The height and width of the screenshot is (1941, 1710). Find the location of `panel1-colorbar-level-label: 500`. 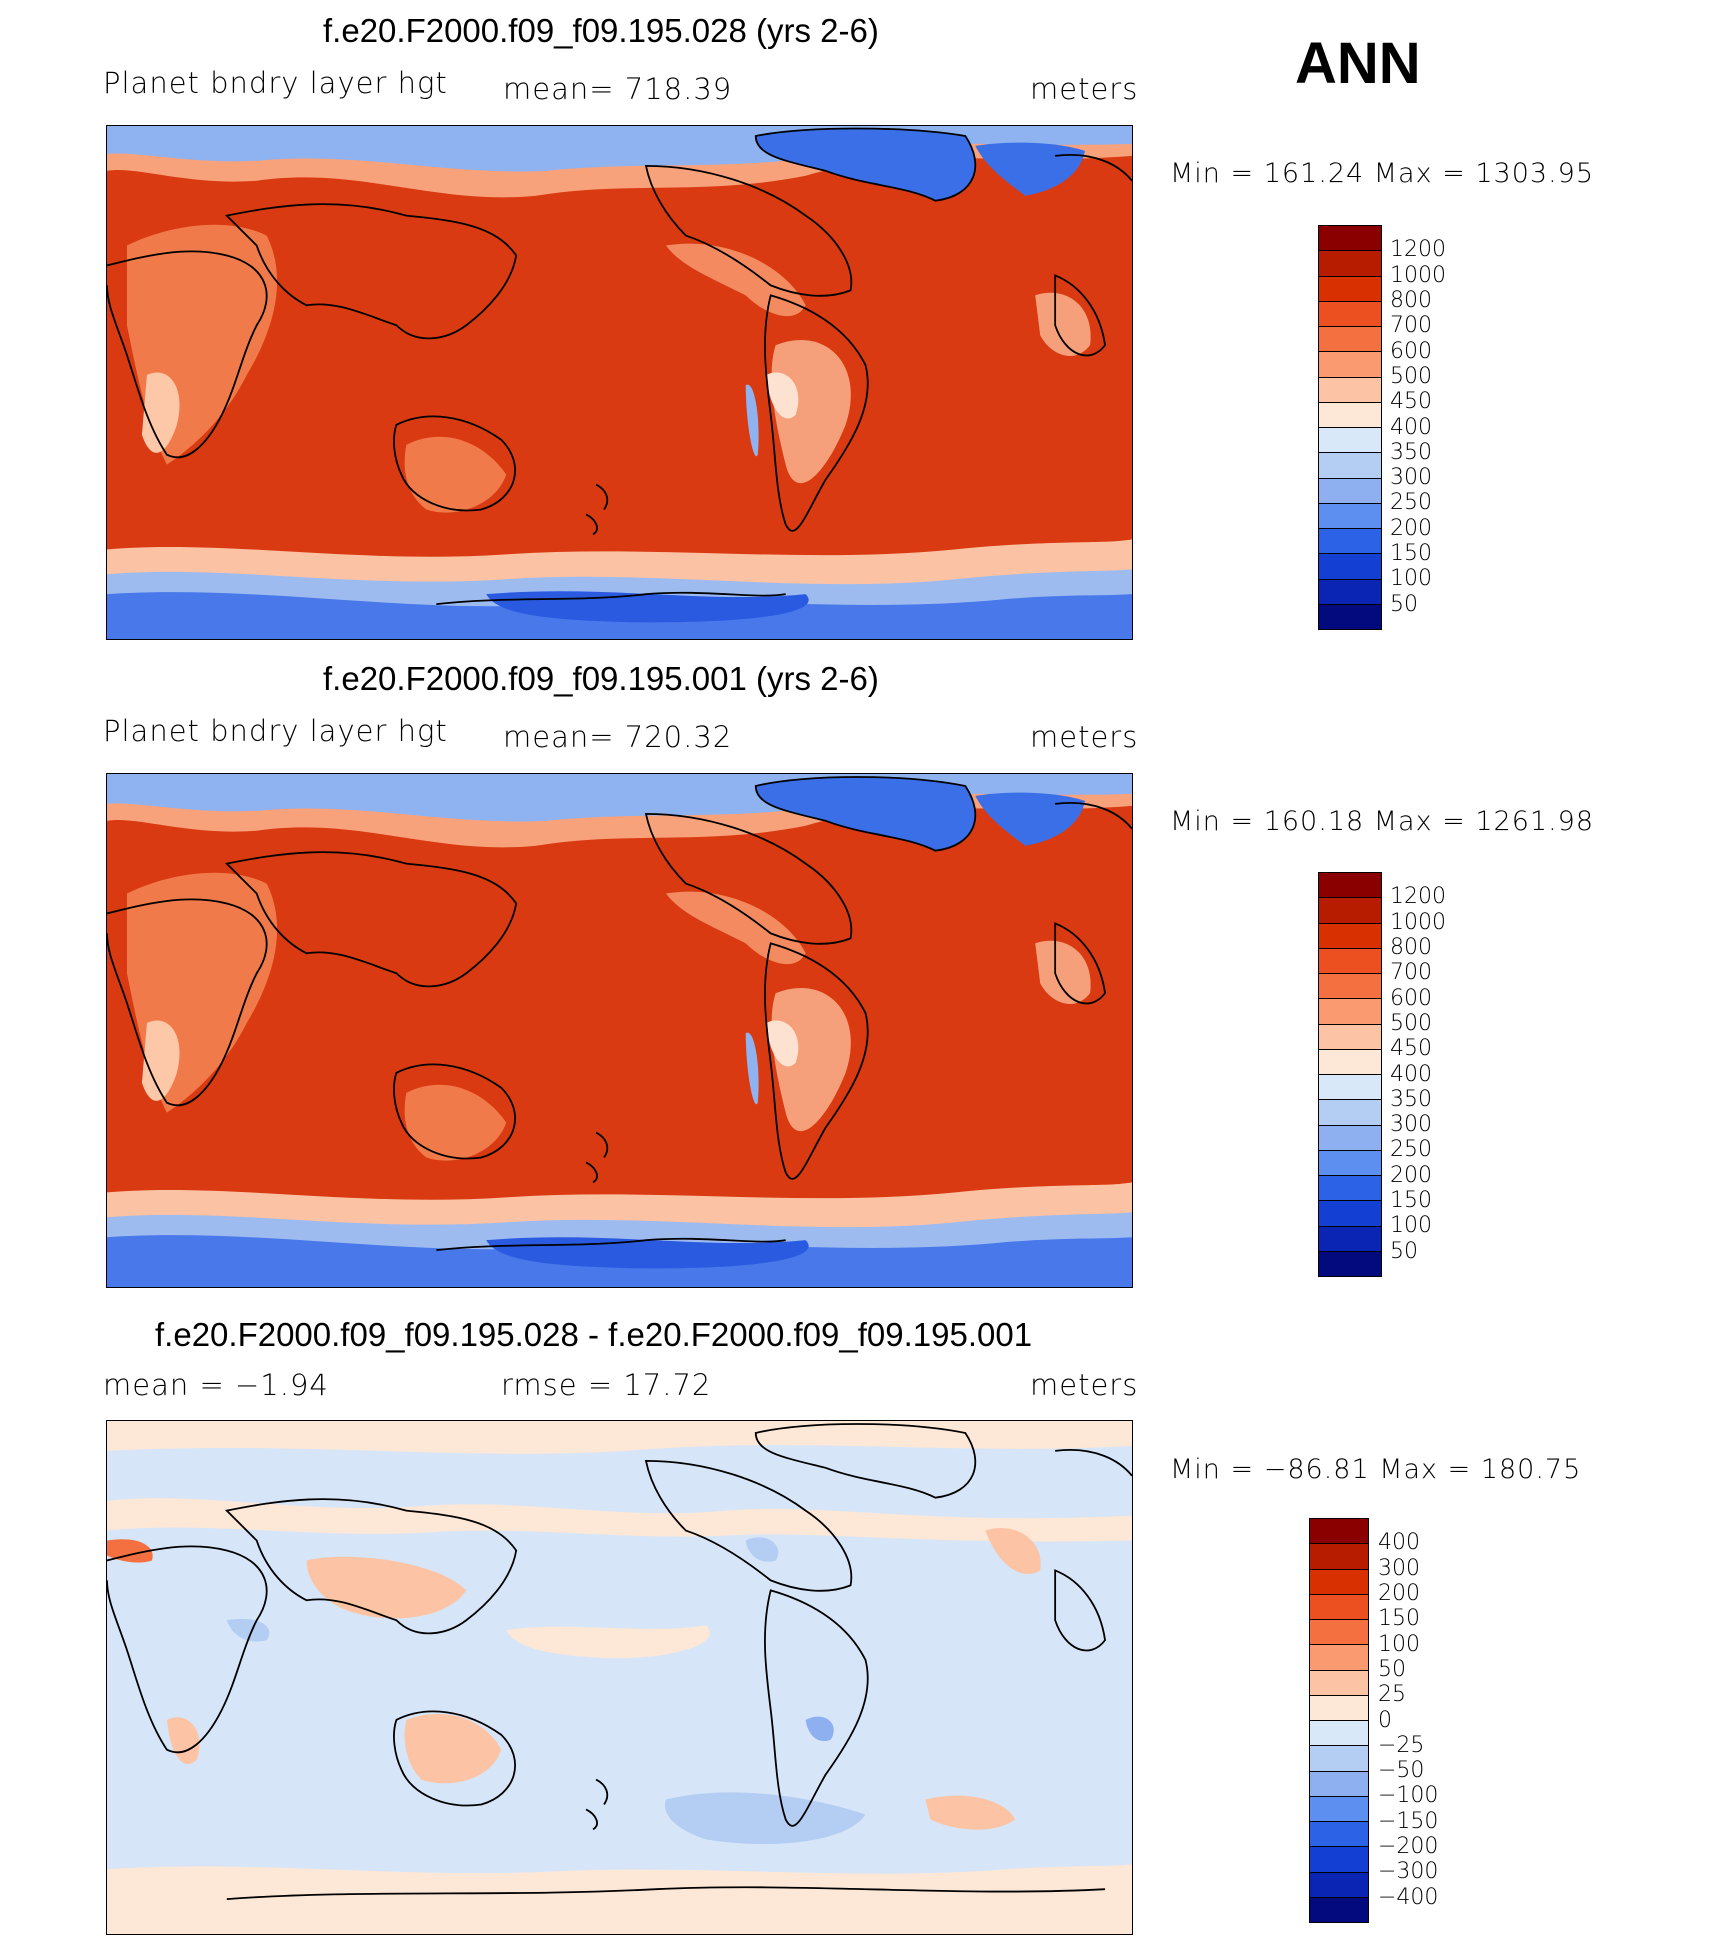

panel1-colorbar-level-label: 500 is located at coordinates (1411, 376).